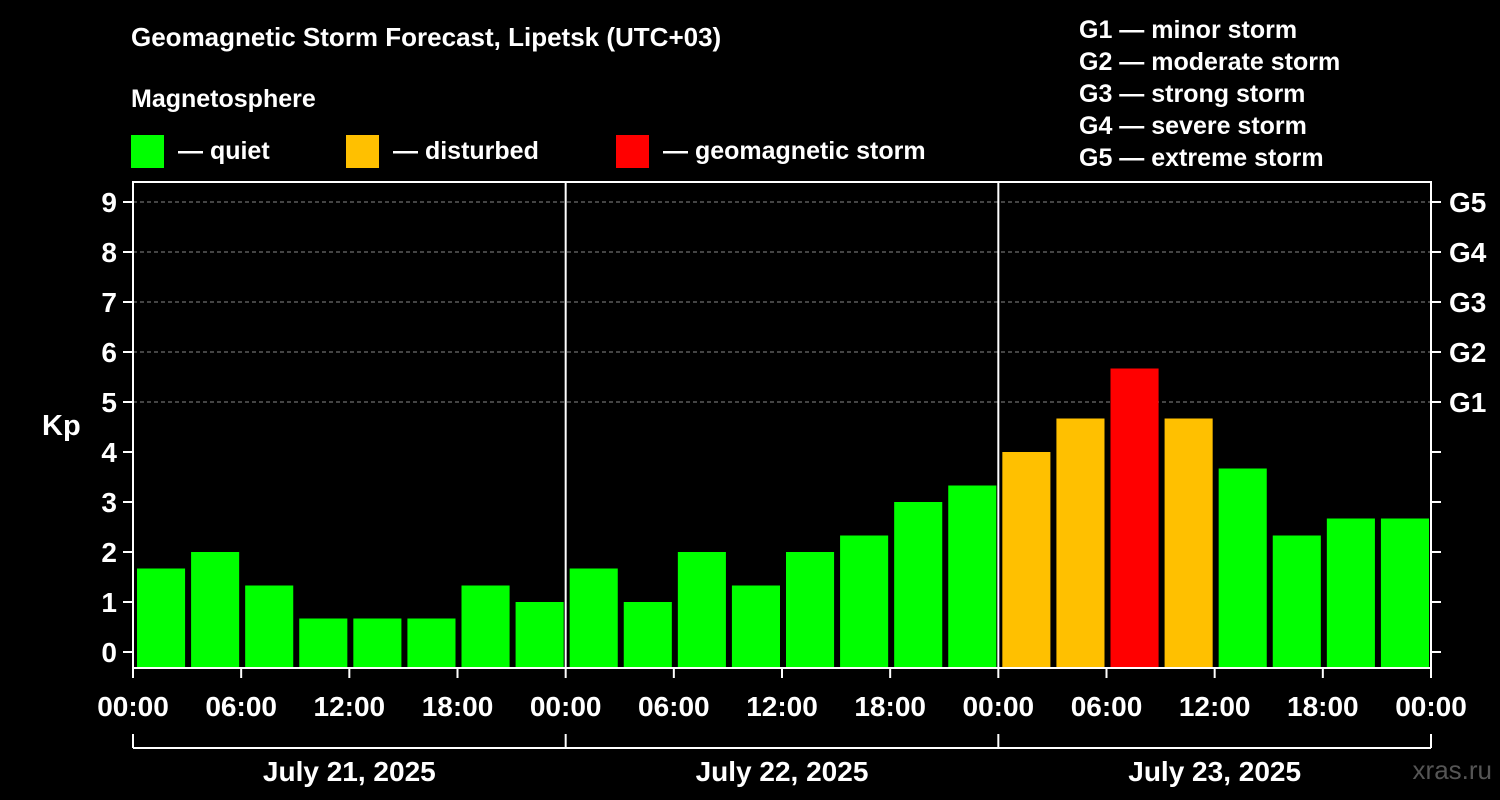 This screenshot has height=800, width=1500. I want to click on x-tick-label-0: 00:00, so click(133, 706).